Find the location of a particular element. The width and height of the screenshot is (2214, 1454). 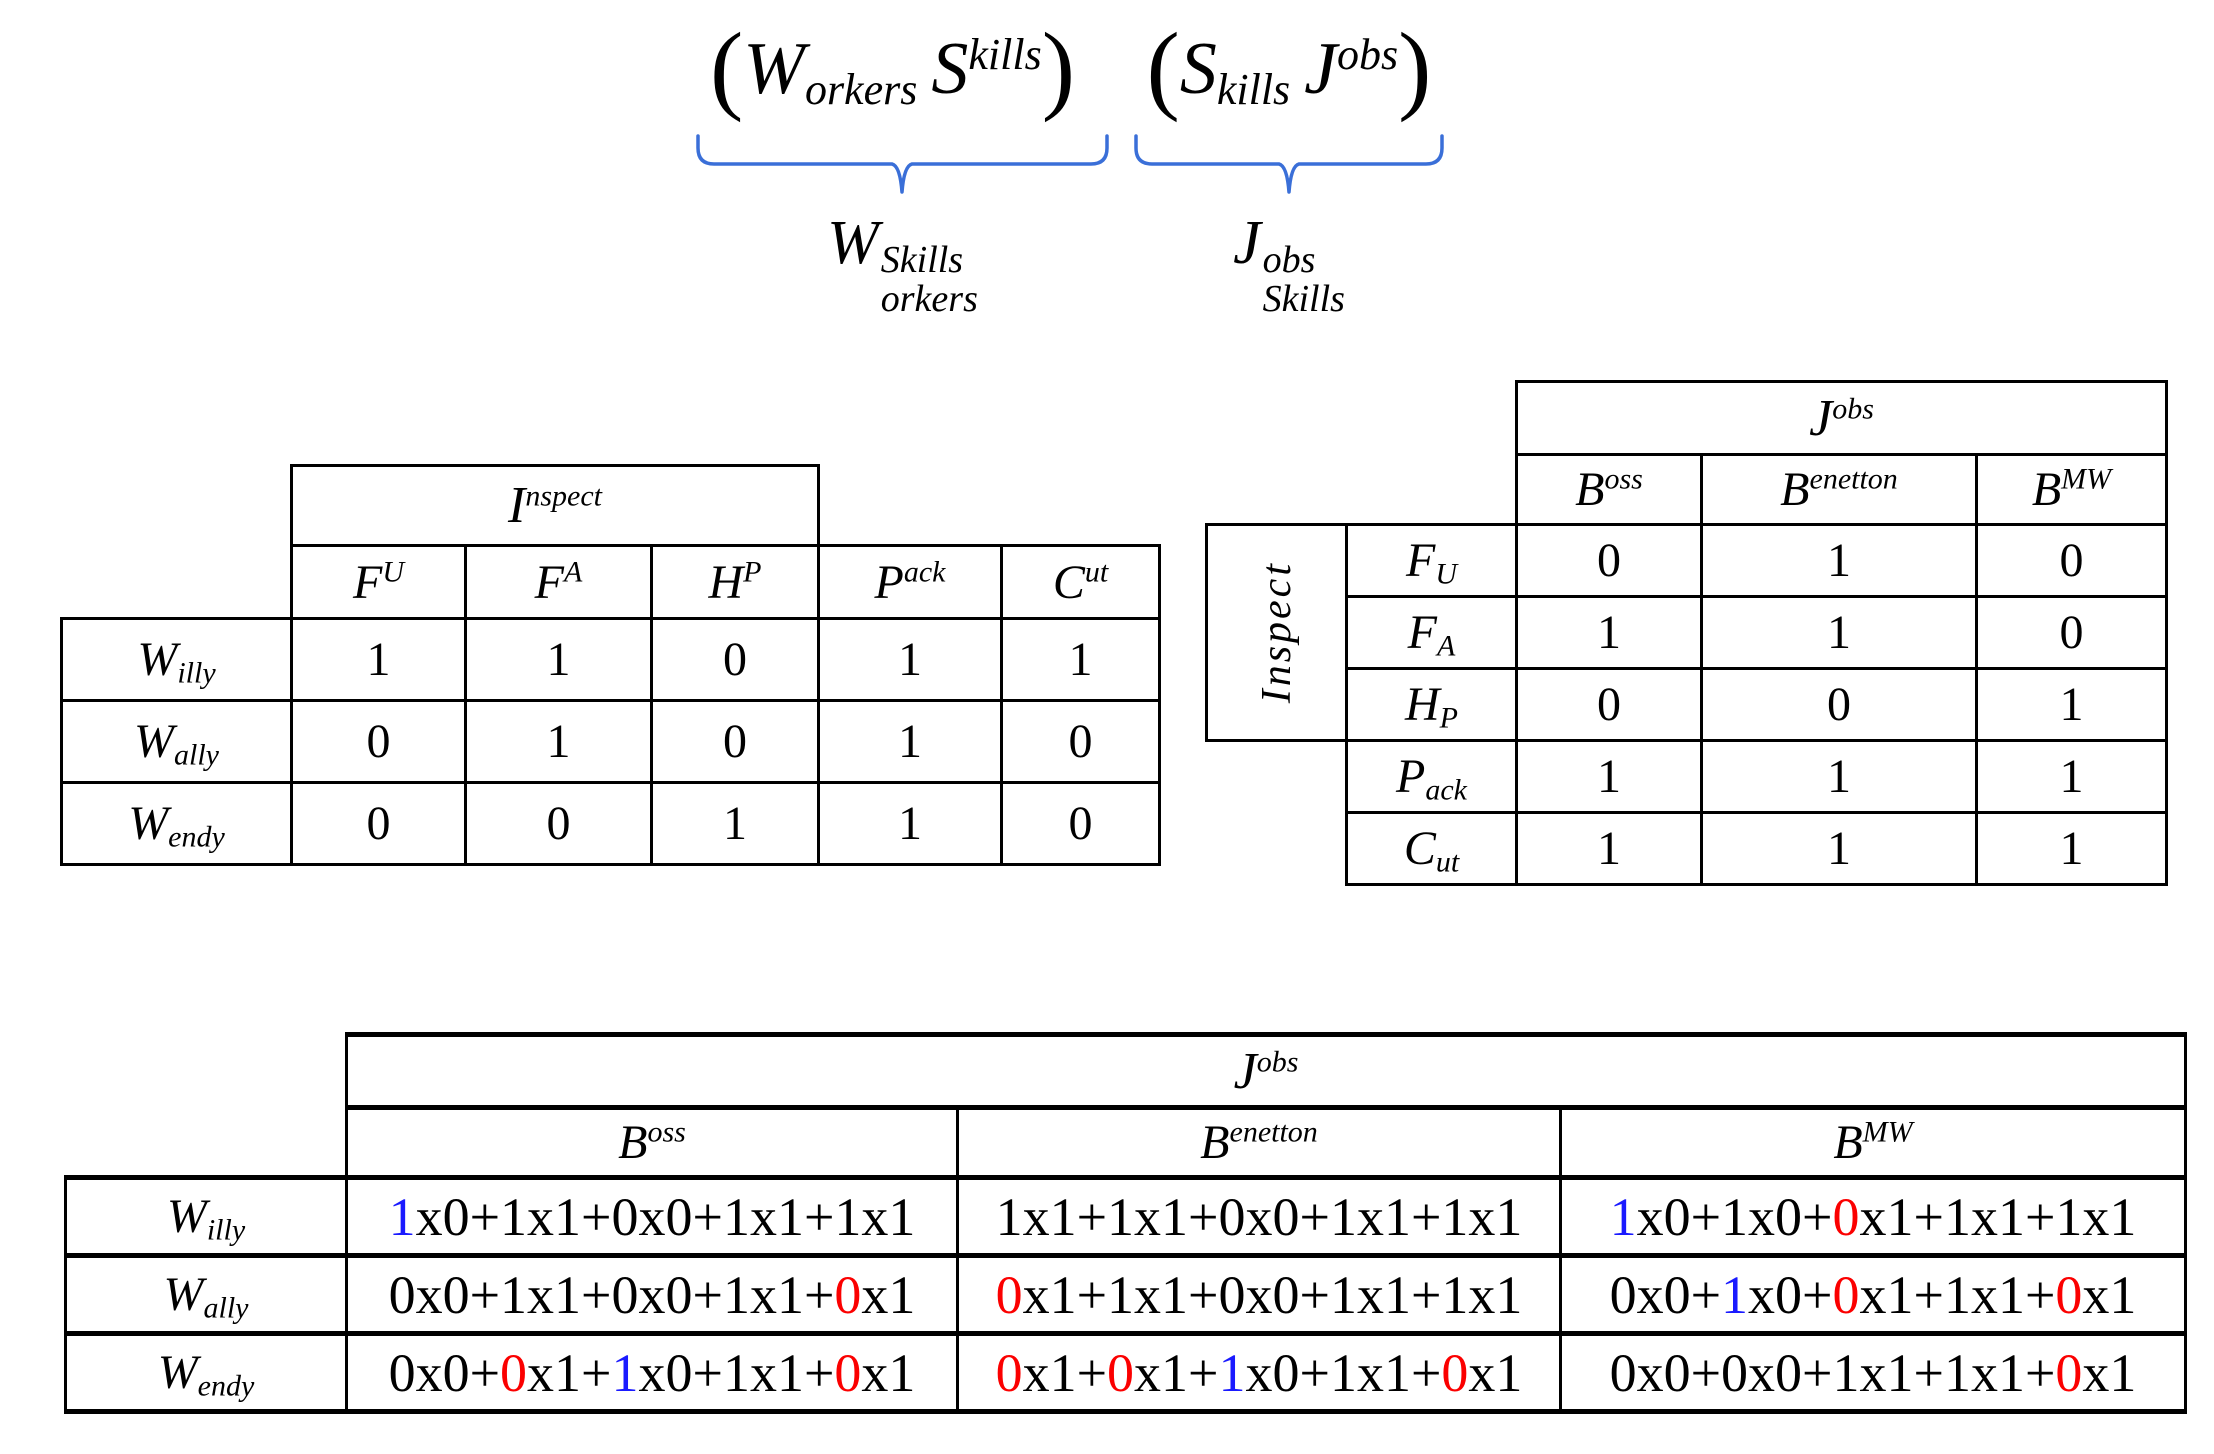

column-header: FA is located at coordinates (558, 582).